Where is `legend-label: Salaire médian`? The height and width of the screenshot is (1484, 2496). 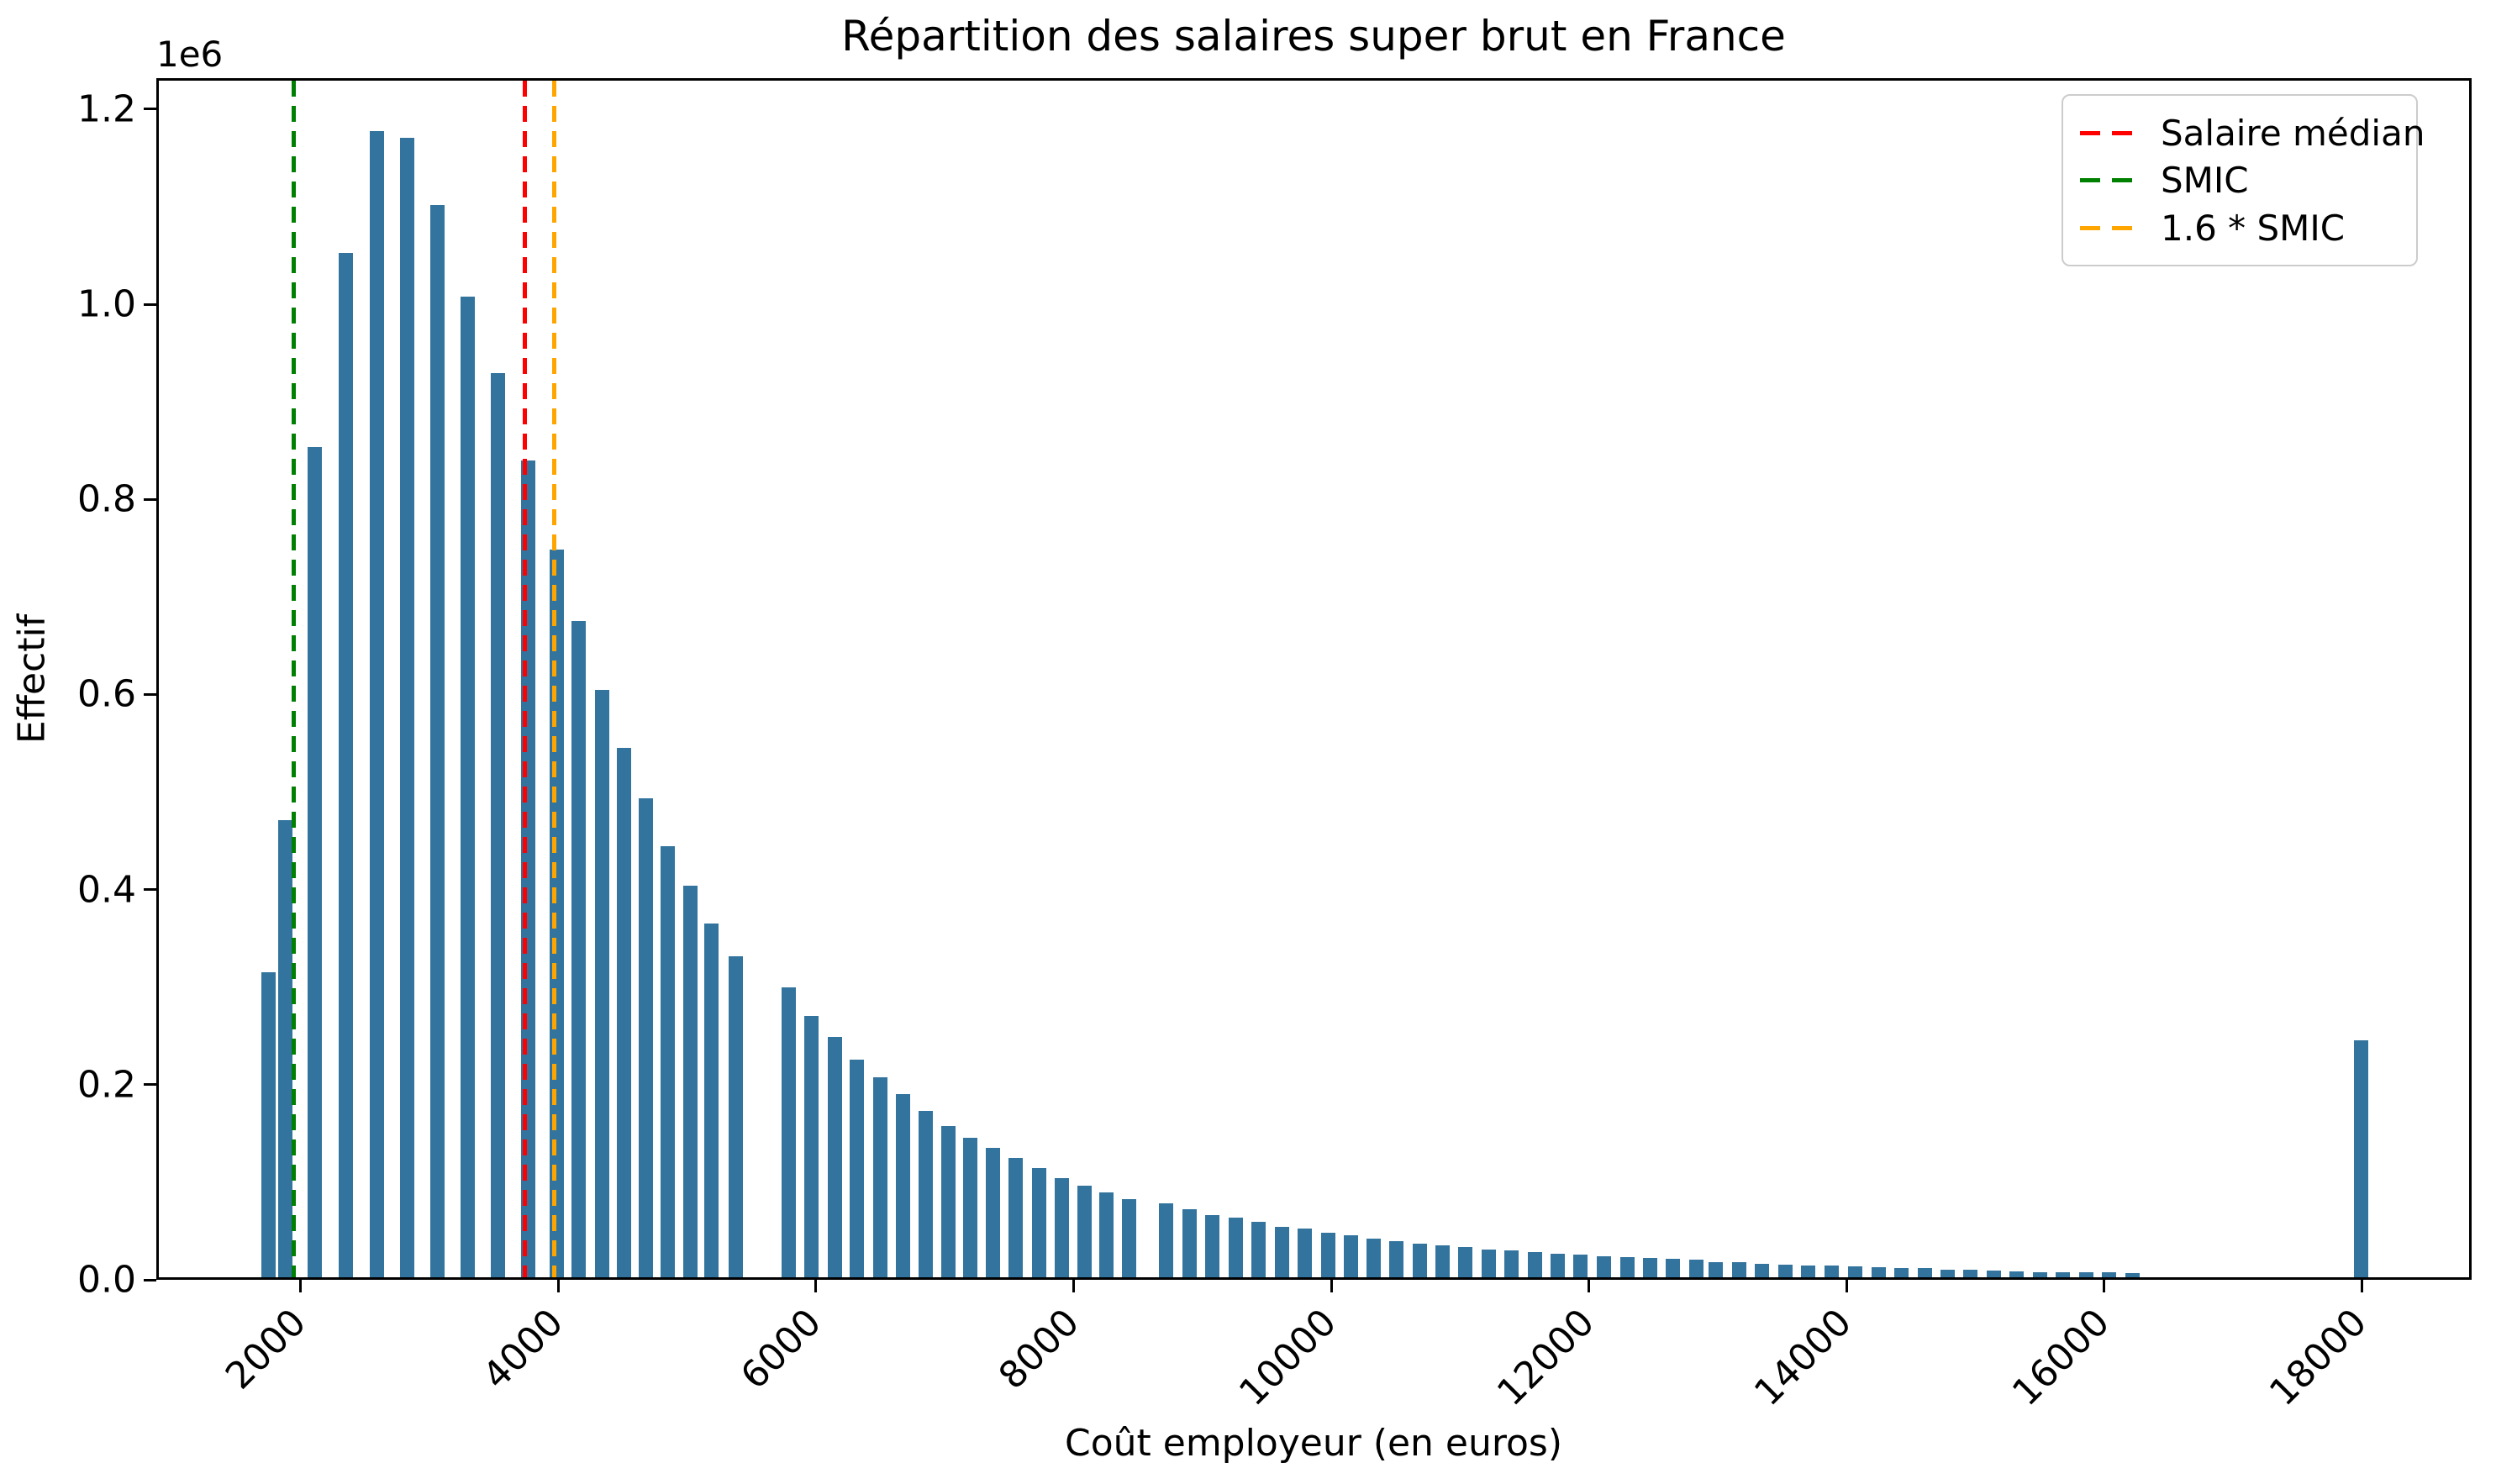 legend-label: Salaire médian is located at coordinates (2293, 133).